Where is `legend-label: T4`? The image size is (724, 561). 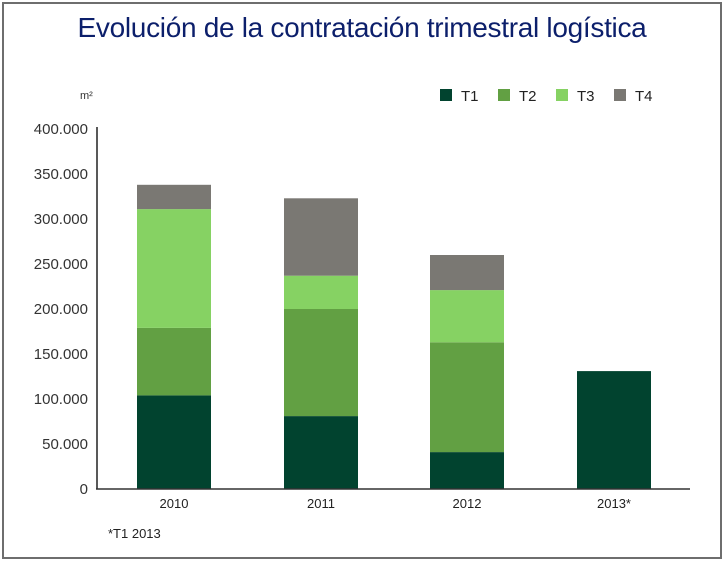 legend-label: T4 is located at coordinates (644, 96).